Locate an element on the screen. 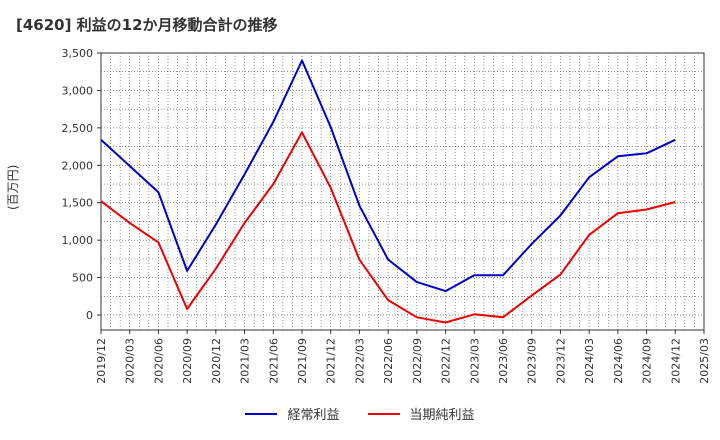 This screenshot has width=720, height=440. x-tick-label: 2020/03 is located at coordinates (130, 361).